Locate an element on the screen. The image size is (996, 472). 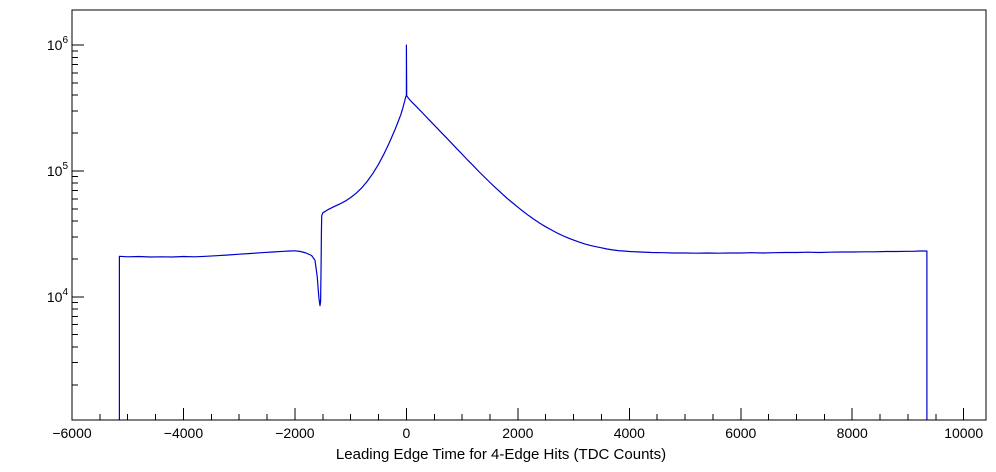
x-tick-label: −4000 is located at coordinates (184, 433).